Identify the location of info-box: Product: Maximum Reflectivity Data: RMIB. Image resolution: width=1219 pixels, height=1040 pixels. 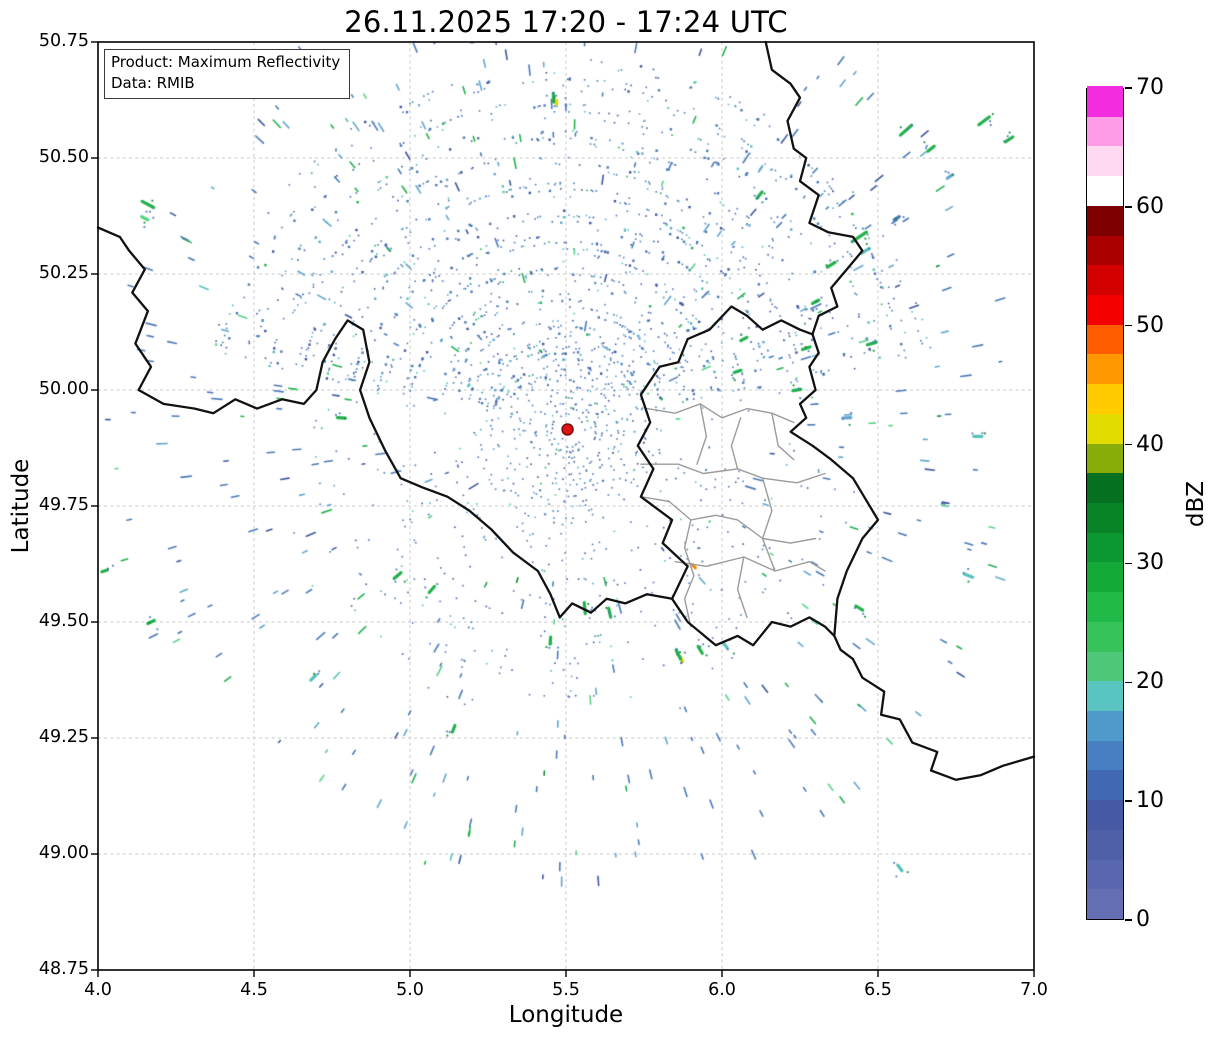
(227, 74).